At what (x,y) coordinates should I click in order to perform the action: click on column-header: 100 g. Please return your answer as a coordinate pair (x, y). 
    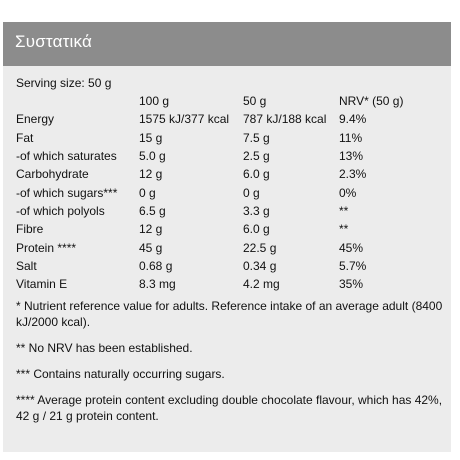
    Looking at the image, I should click on (154, 101).